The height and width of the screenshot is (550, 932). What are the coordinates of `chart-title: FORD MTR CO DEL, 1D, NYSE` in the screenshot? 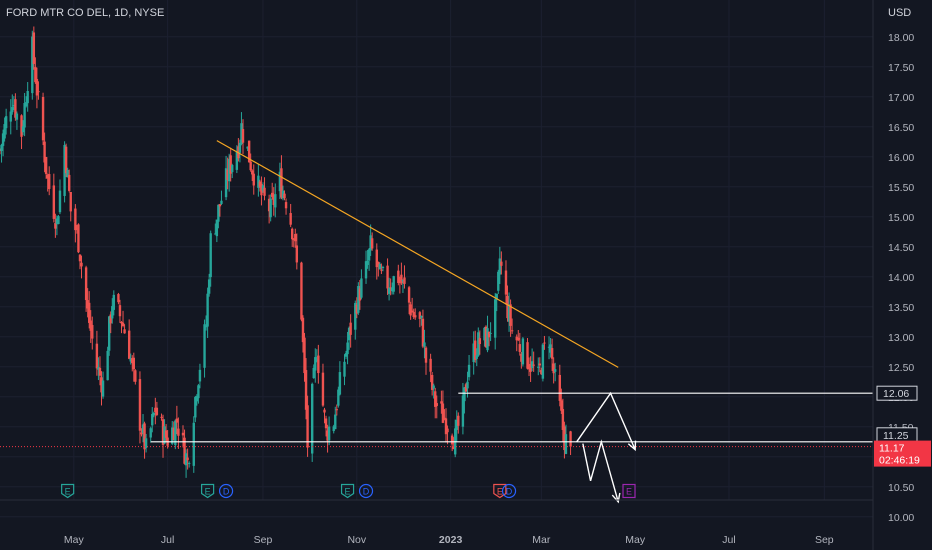 It's located at (85, 13).